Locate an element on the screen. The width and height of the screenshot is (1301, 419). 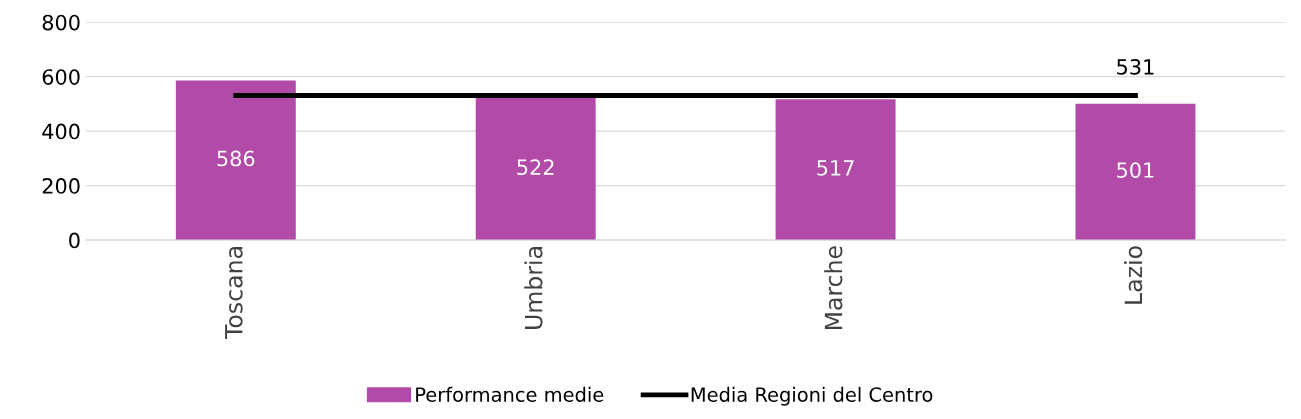
y-tick-label: 400 is located at coordinates (61, 131).